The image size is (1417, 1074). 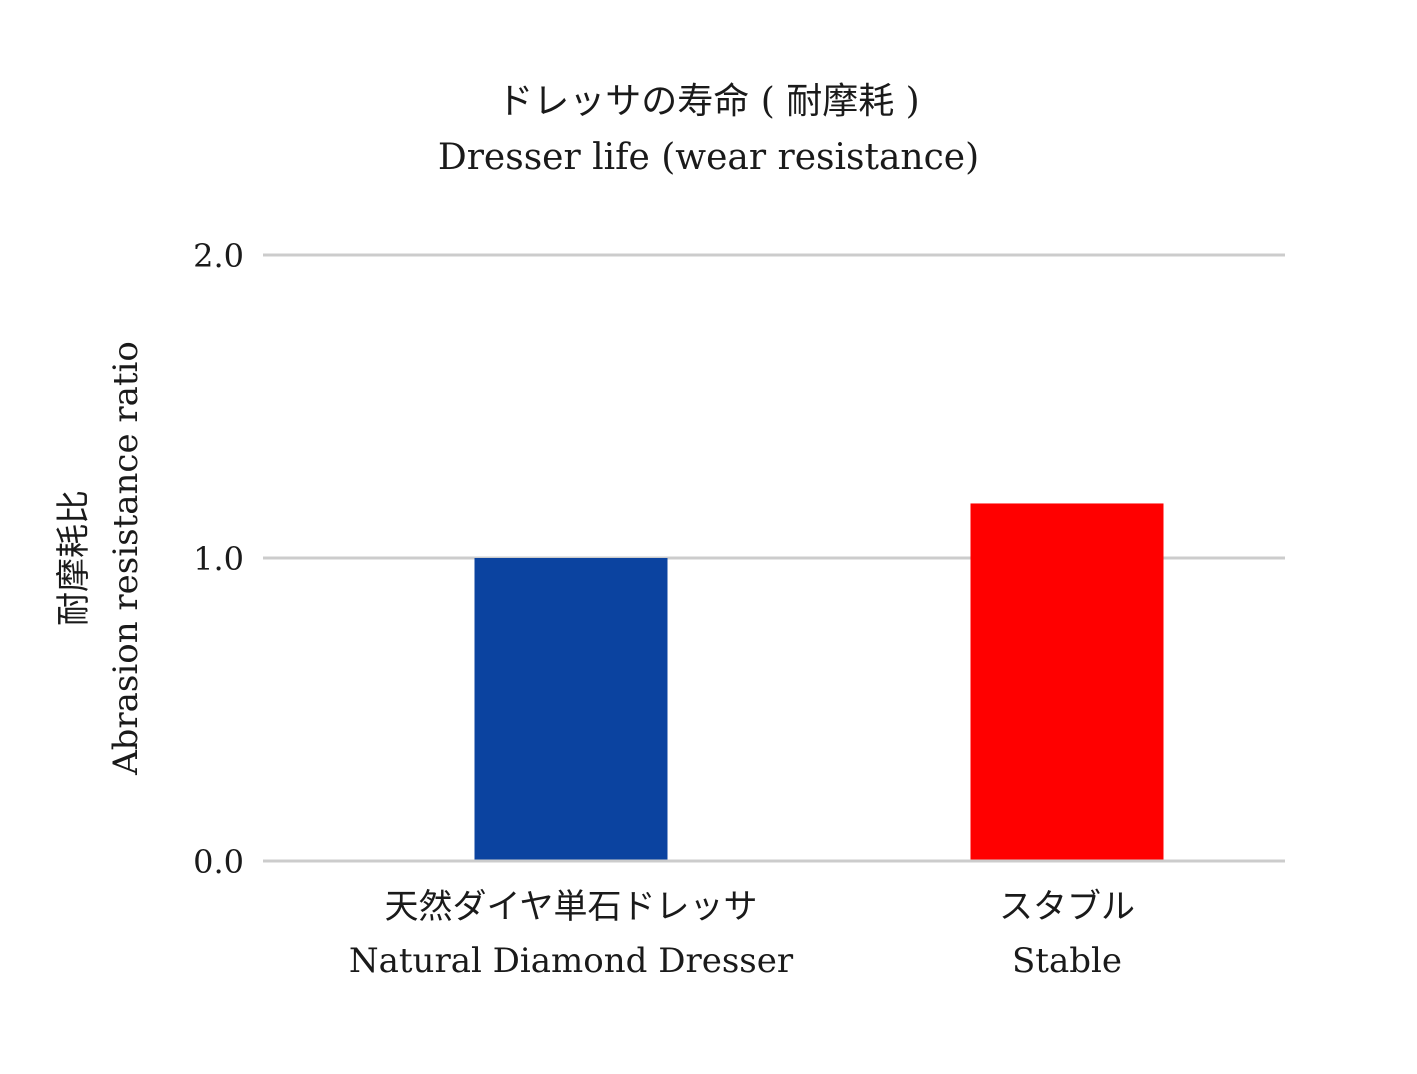 What do you see at coordinates (708, 101) in the screenshot?
I see `chart-title: ドレッサの寿命 ( 耐摩耗 )` at bounding box center [708, 101].